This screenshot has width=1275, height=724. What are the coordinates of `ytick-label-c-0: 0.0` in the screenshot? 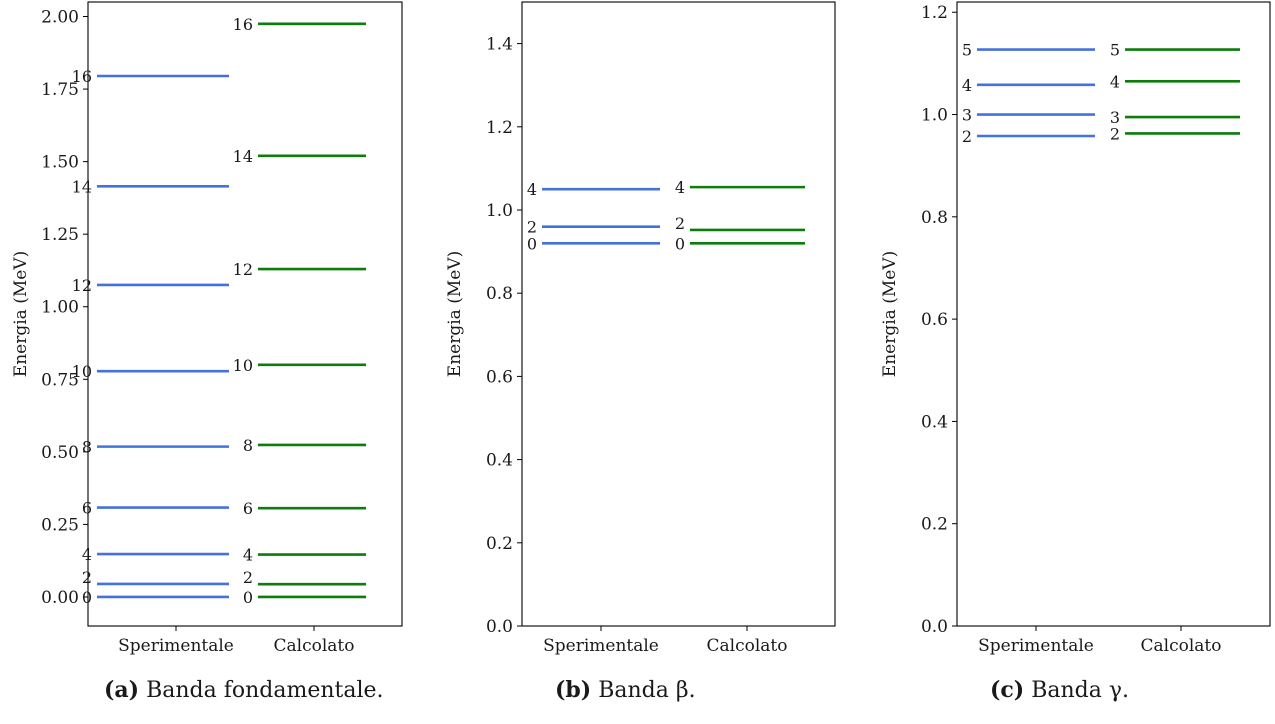 It's located at (934, 627).